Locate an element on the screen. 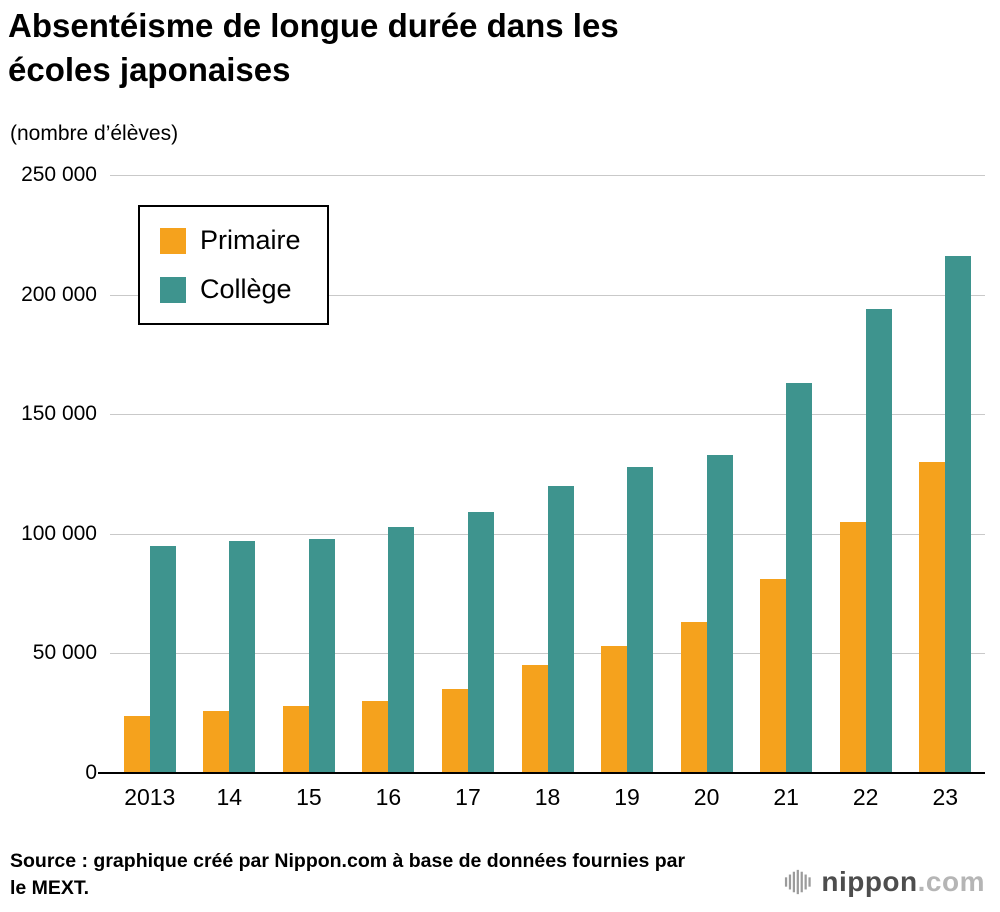  page-title-line1: Absentéisme de longue durée dans les is located at coordinates (313, 25).